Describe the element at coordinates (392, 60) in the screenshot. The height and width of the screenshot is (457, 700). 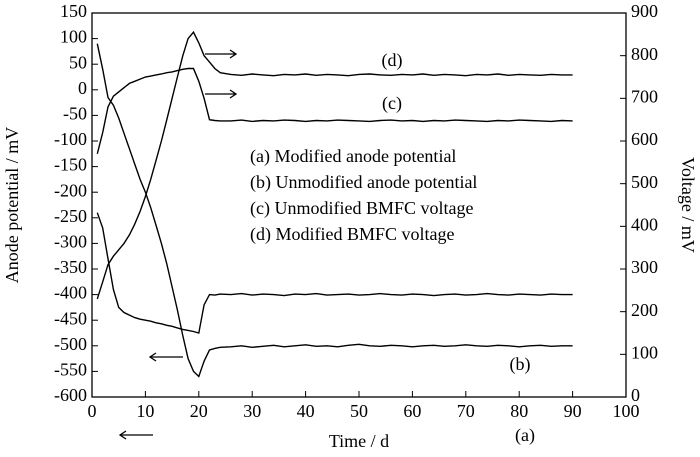
I see `annotation: (d)` at that location.